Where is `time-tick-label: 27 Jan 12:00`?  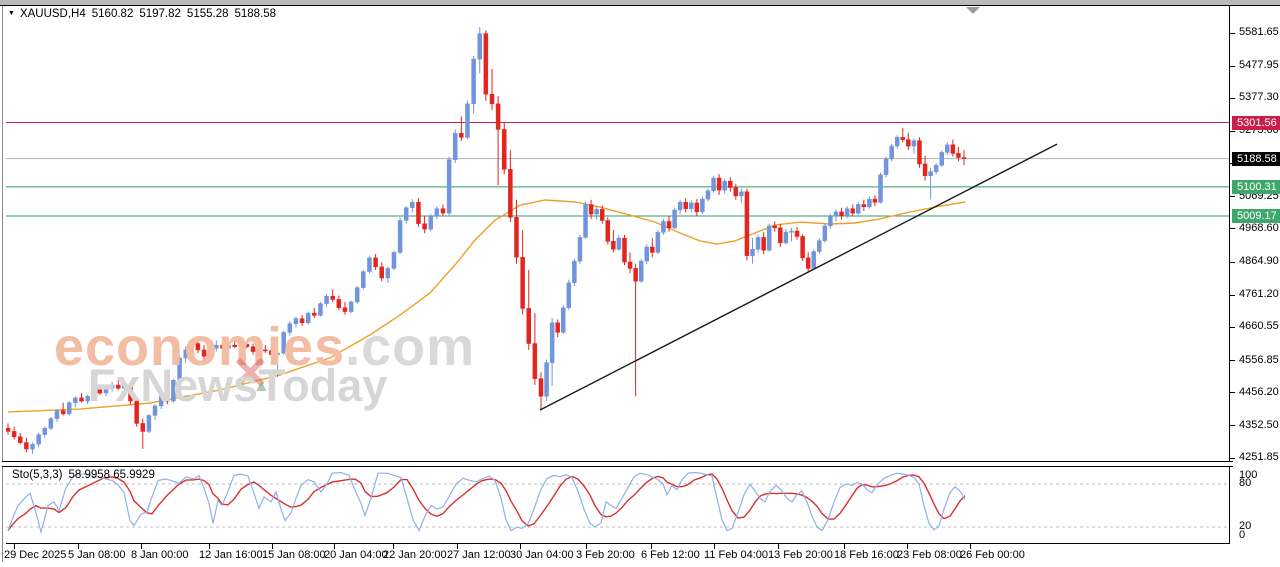
time-tick-label: 27 Jan 12:00 is located at coordinates (479, 555).